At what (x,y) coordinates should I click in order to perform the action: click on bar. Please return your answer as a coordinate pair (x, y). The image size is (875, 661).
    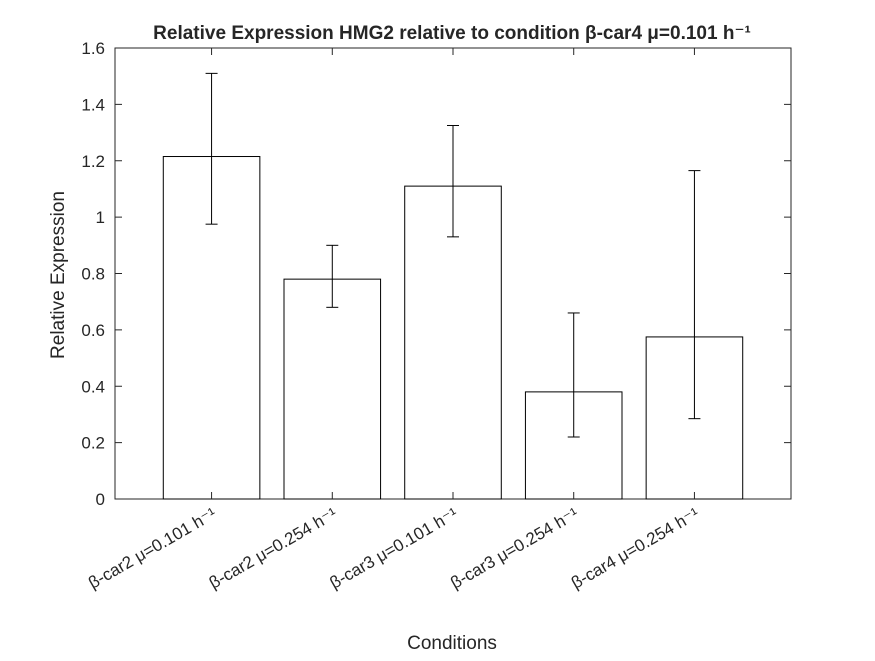
    Looking at the image, I should click on (332, 389).